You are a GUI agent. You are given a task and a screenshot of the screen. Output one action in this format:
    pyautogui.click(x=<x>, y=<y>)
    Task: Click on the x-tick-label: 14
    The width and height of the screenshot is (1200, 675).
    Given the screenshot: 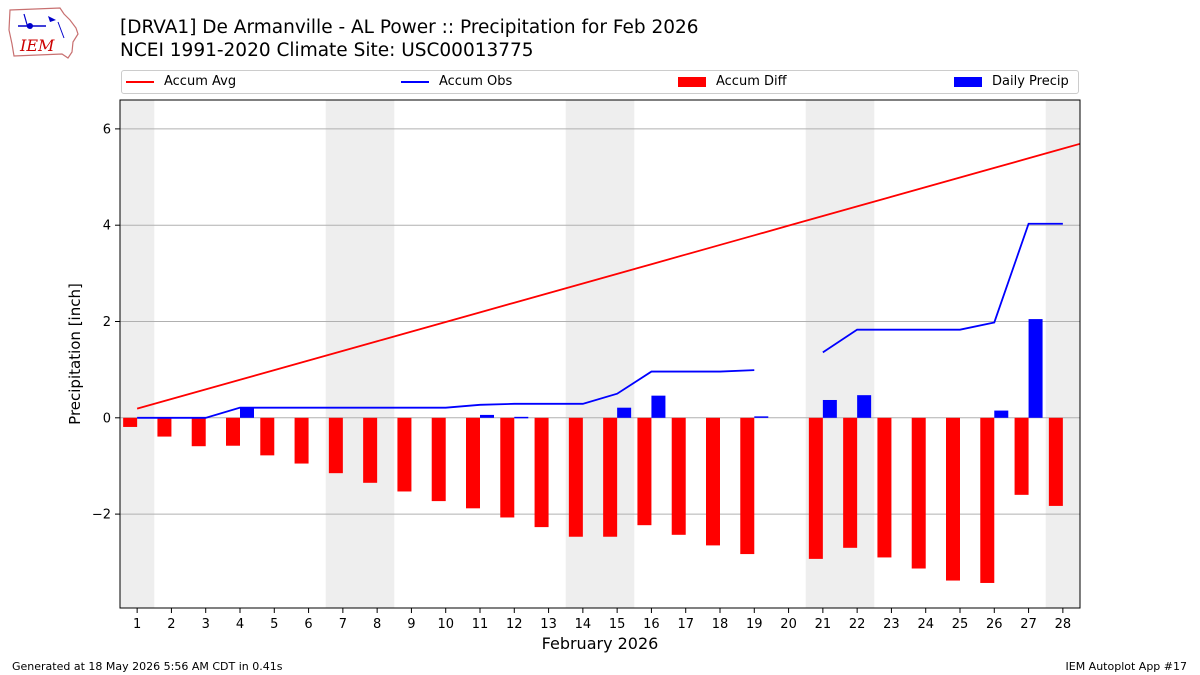 What is the action you would take?
    pyautogui.click(x=583, y=624)
    